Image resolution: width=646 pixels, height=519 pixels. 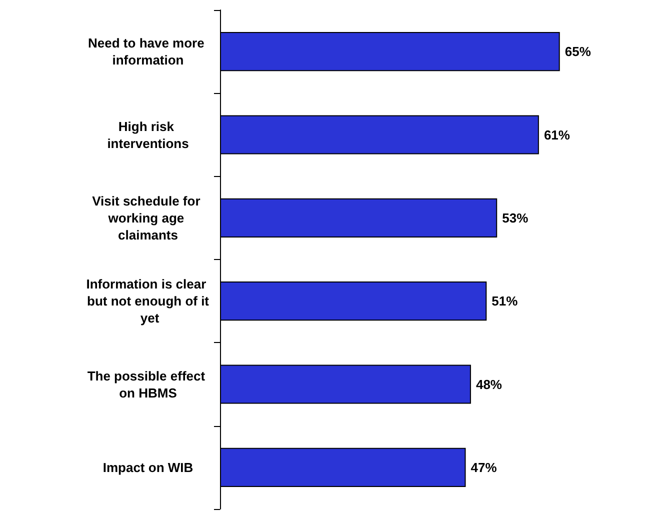 What do you see at coordinates (148, 217) in the screenshot?
I see `y-tick-label: Visit schedule for working age claimants` at bounding box center [148, 217].